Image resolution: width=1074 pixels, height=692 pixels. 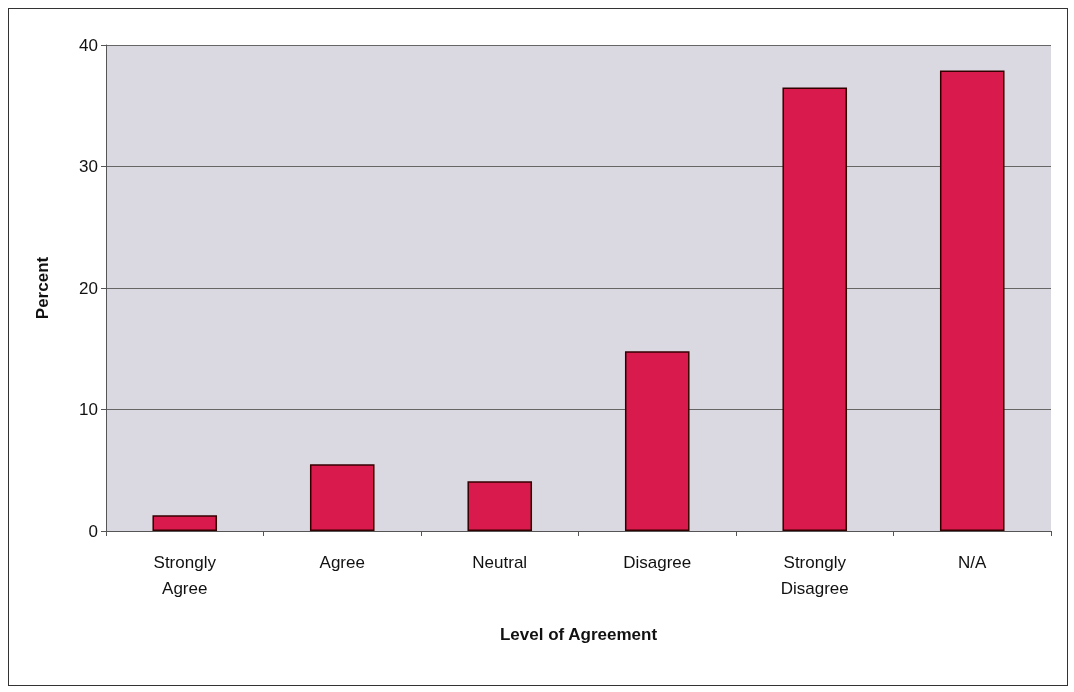 What do you see at coordinates (578, 634) in the screenshot?
I see `x-axis-title: Level of Agreement` at bounding box center [578, 634].